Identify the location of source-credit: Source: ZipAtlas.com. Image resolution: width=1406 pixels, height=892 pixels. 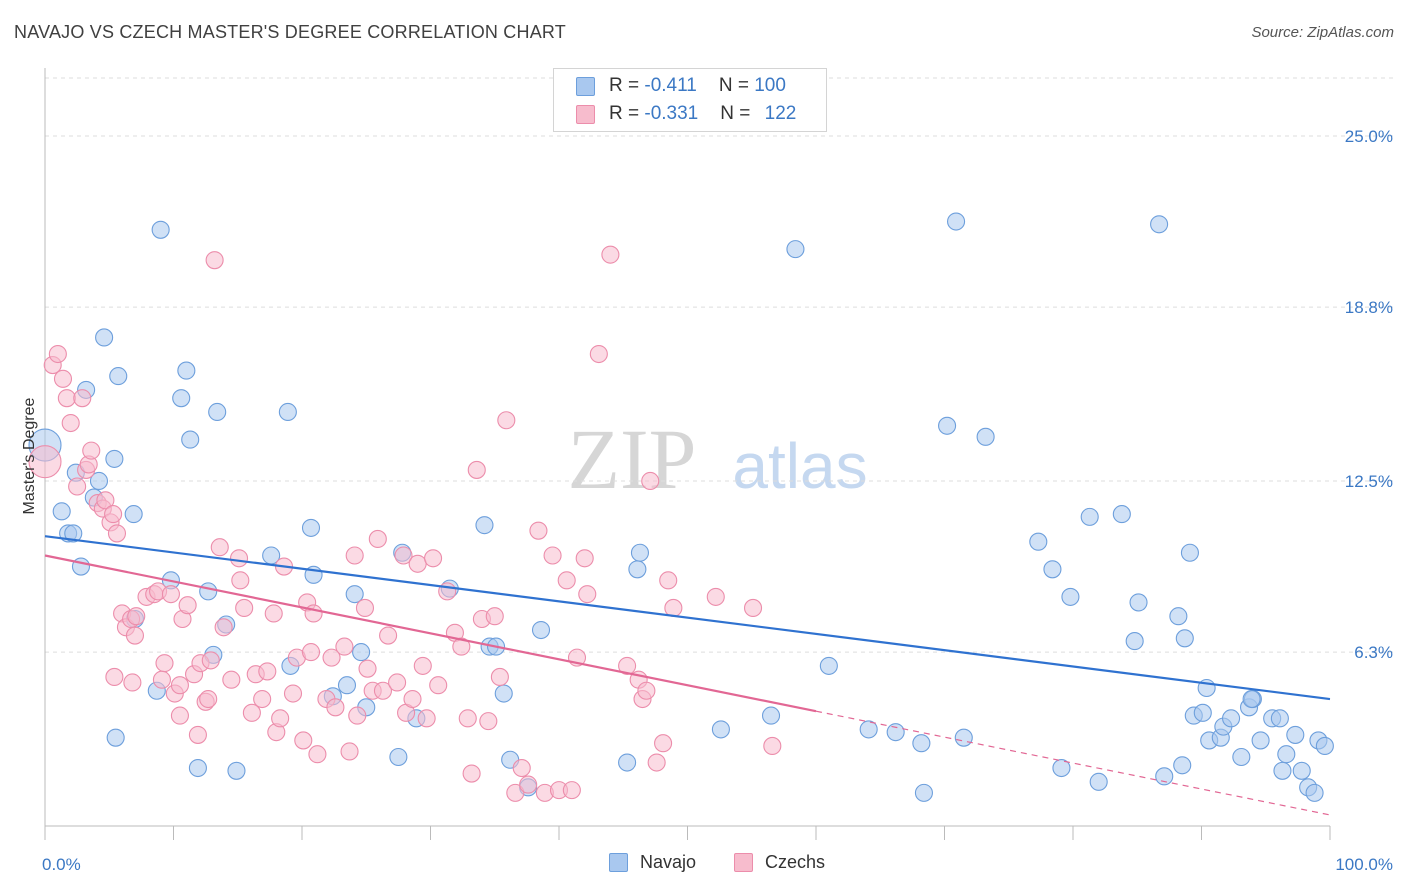
(1322, 32).